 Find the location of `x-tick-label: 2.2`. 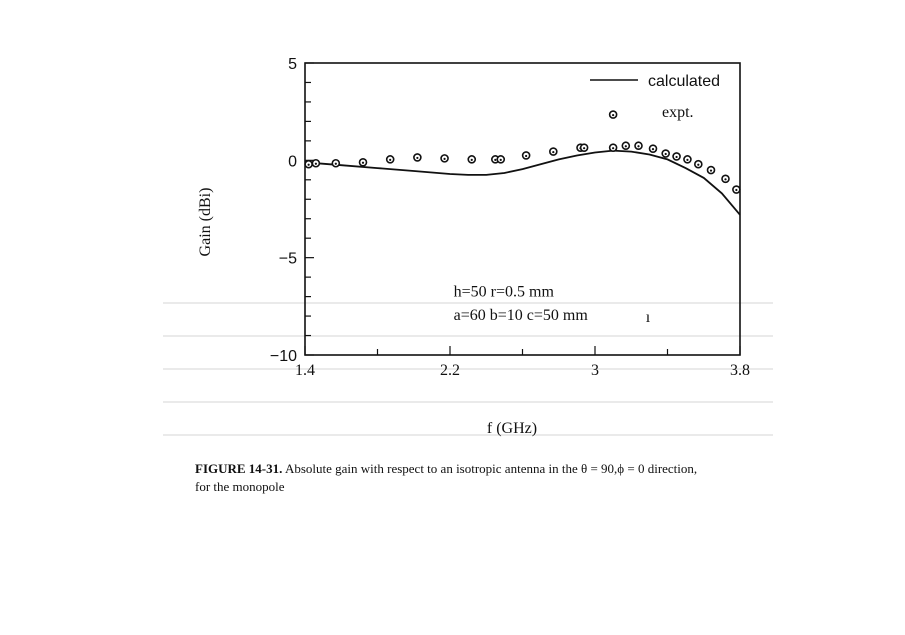

x-tick-label: 2.2 is located at coordinates (450, 370).